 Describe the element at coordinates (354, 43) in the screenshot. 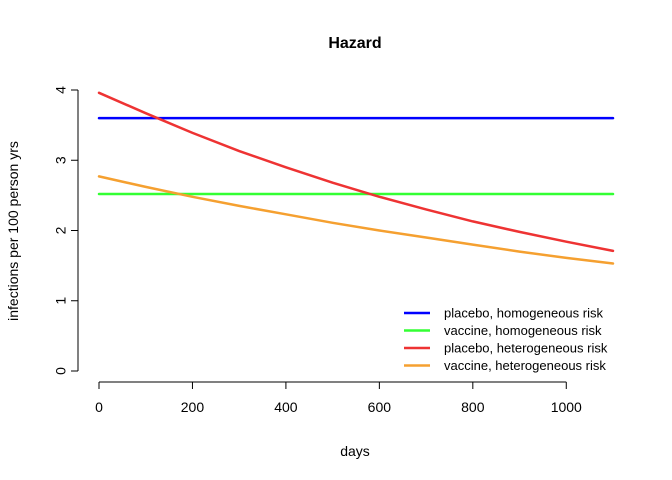

I see `chart-title: Hazard` at that location.